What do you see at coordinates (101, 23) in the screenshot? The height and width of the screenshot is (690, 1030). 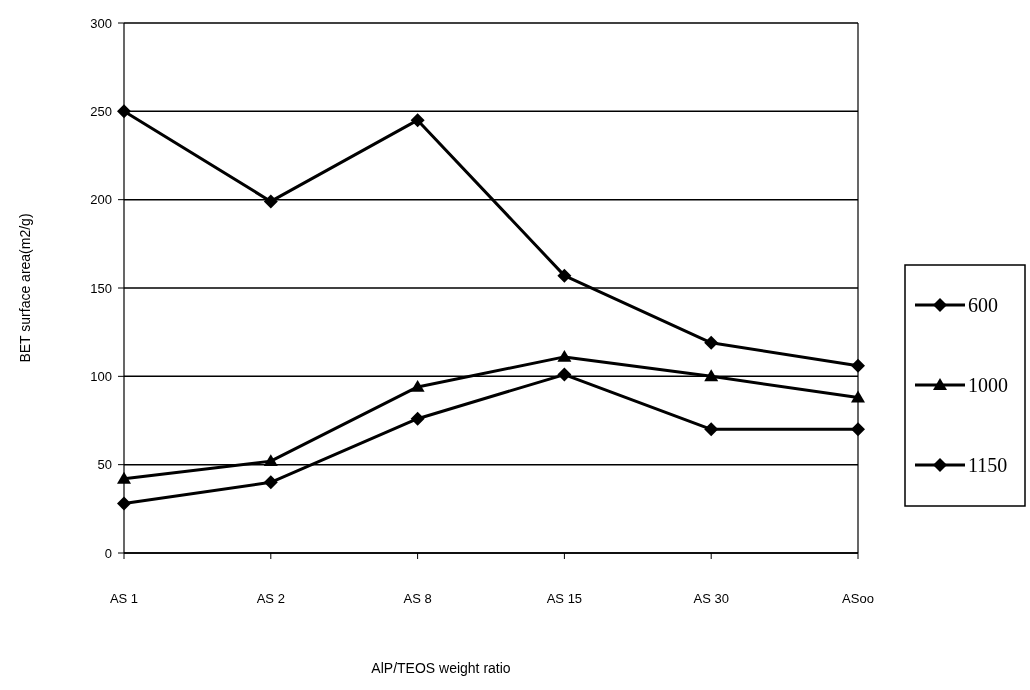 I see `y-tick-label: 300` at bounding box center [101, 23].